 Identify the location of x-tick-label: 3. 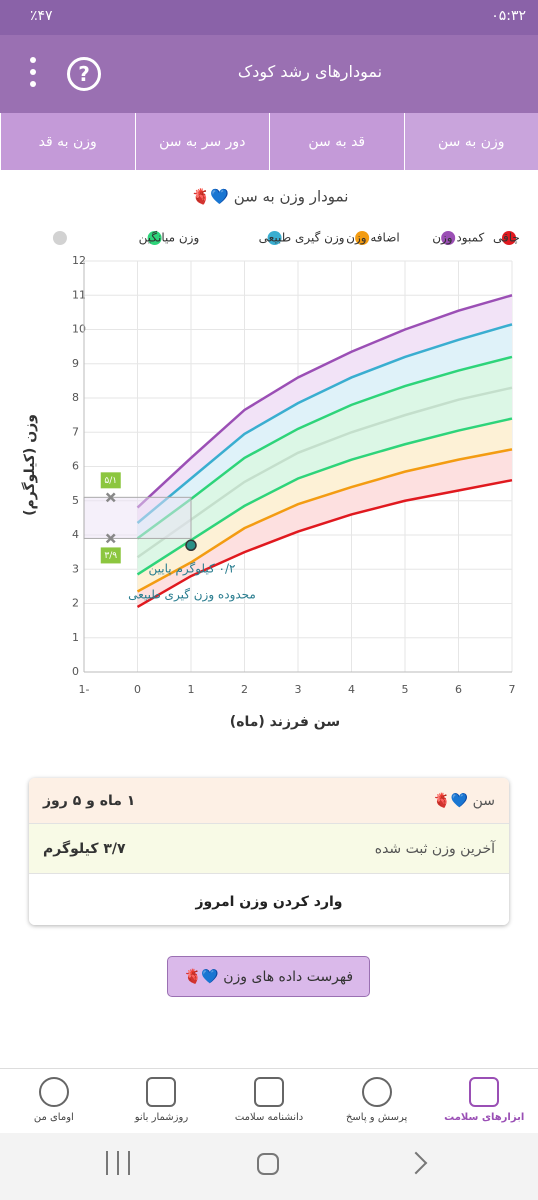
(298, 689).